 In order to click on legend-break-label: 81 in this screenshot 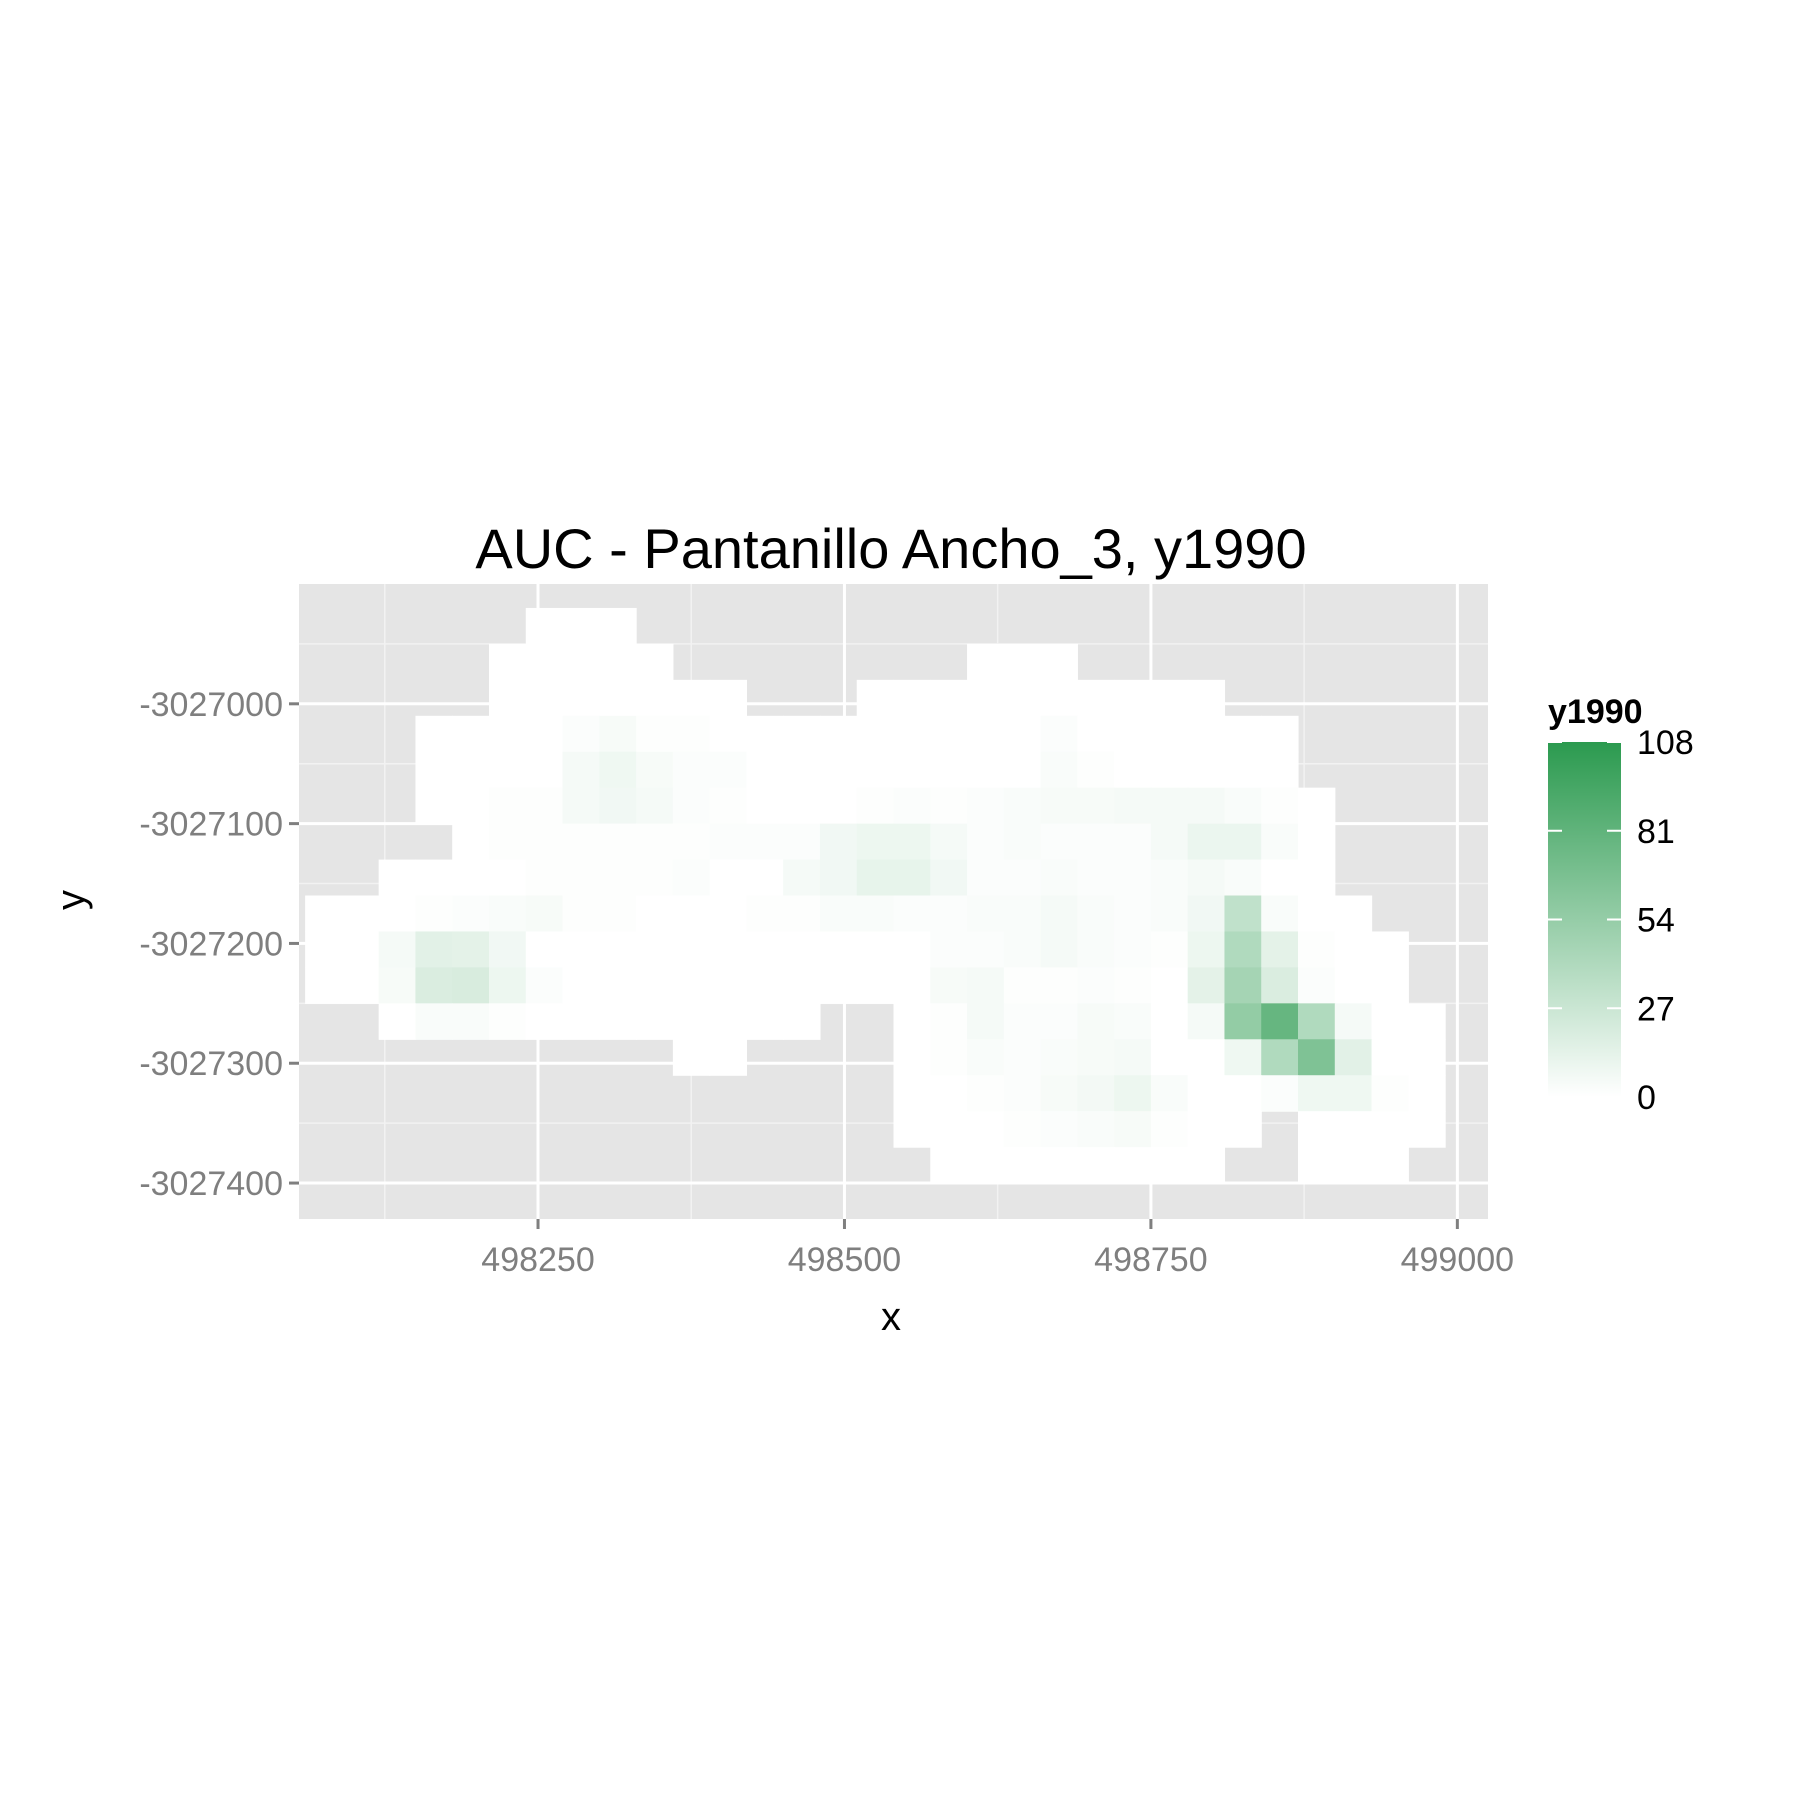, I will do `click(1656, 832)`.